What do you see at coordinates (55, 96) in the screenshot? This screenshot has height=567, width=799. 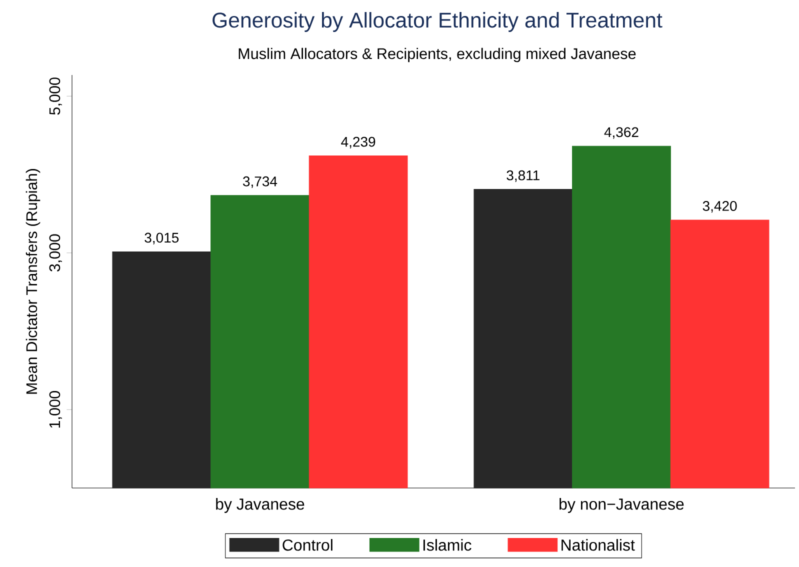 I see `y-tick-label: 5,000` at bounding box center [55, 96].